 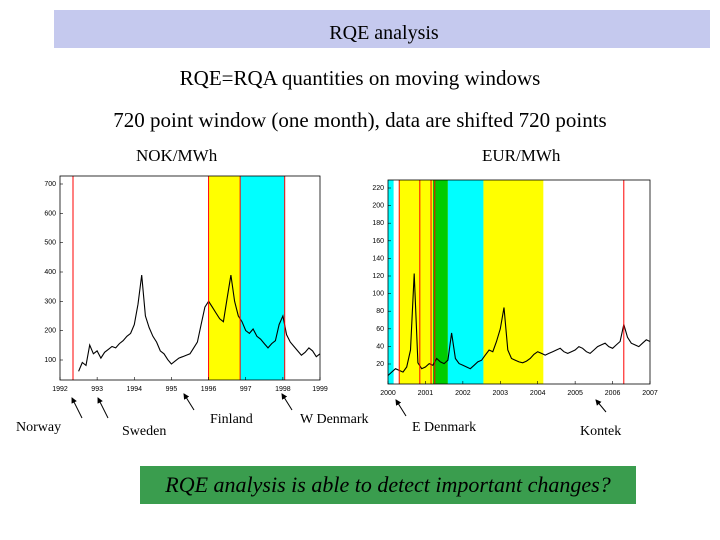 I want to click on x-tick-label: 1992, so click(x=60, y=389).